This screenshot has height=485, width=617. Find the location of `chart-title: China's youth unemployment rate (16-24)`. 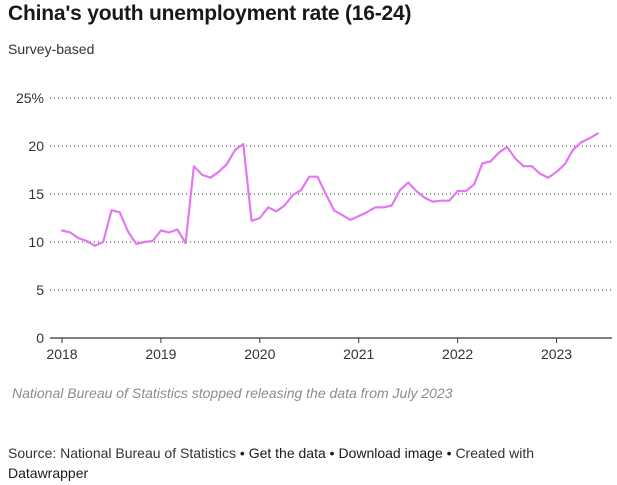

chart-title: China's youth unemployment rate (16-24) is located at coordinates (210, 13).